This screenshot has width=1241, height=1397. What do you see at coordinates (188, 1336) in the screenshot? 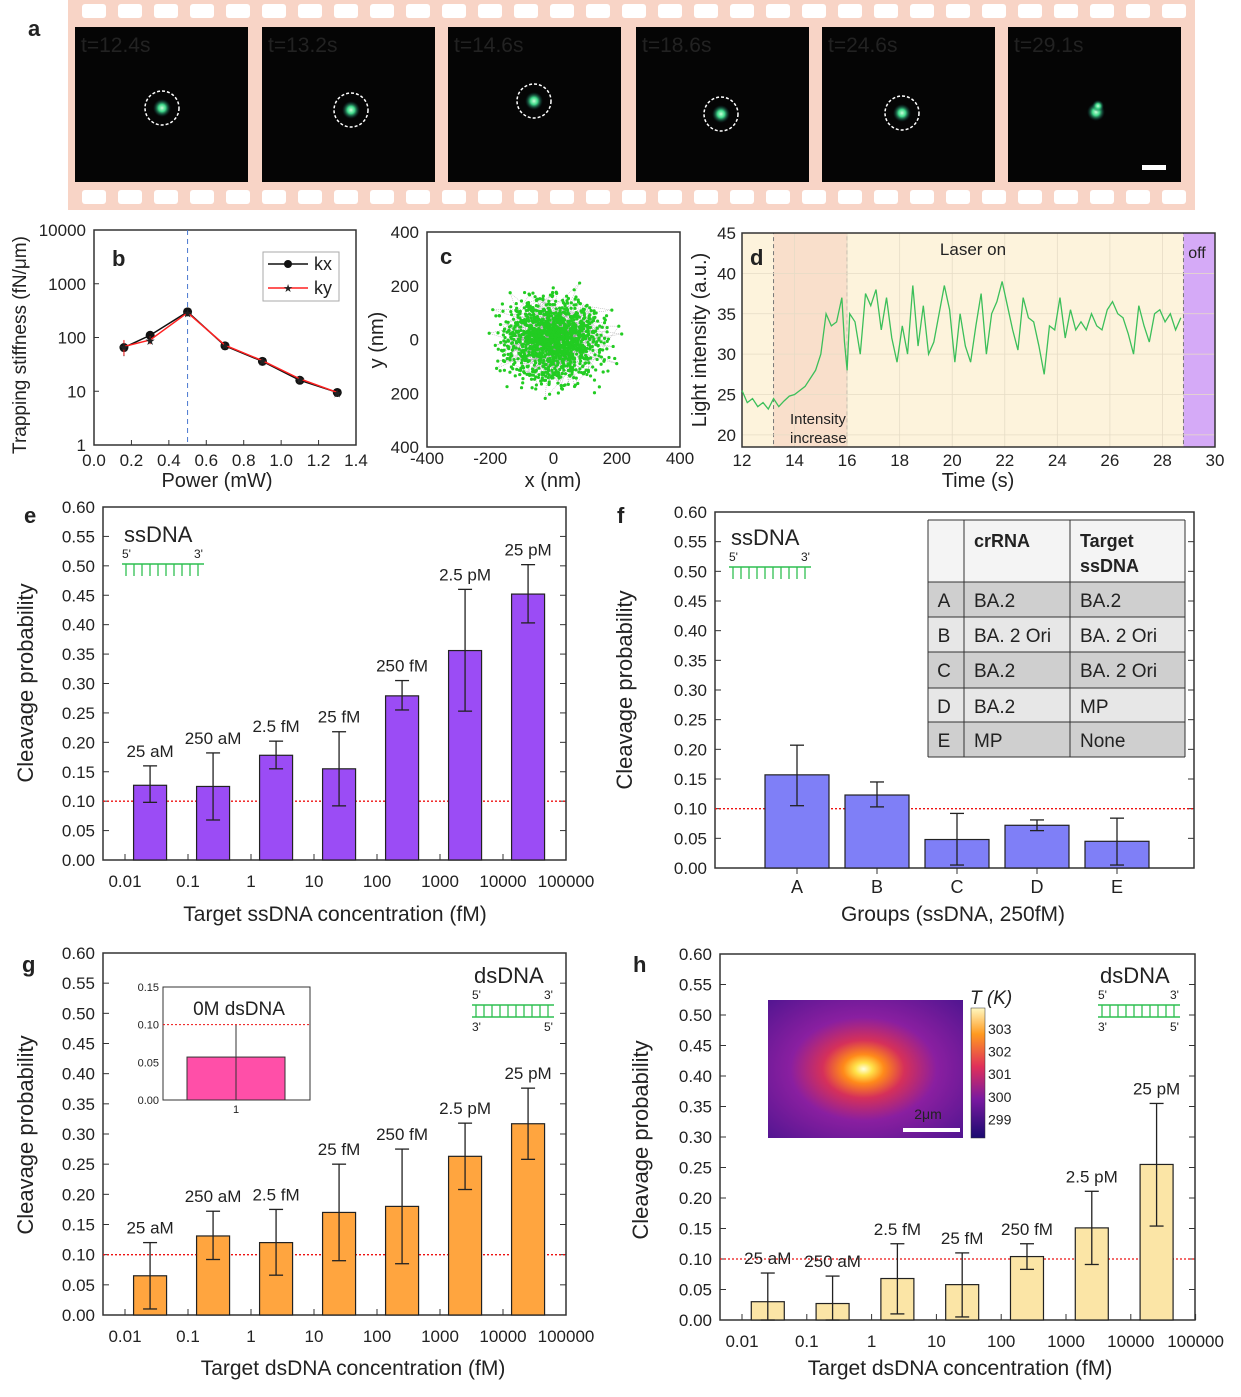
I see `x-tick-label: 0.1` at bounding box center [188, 1336].